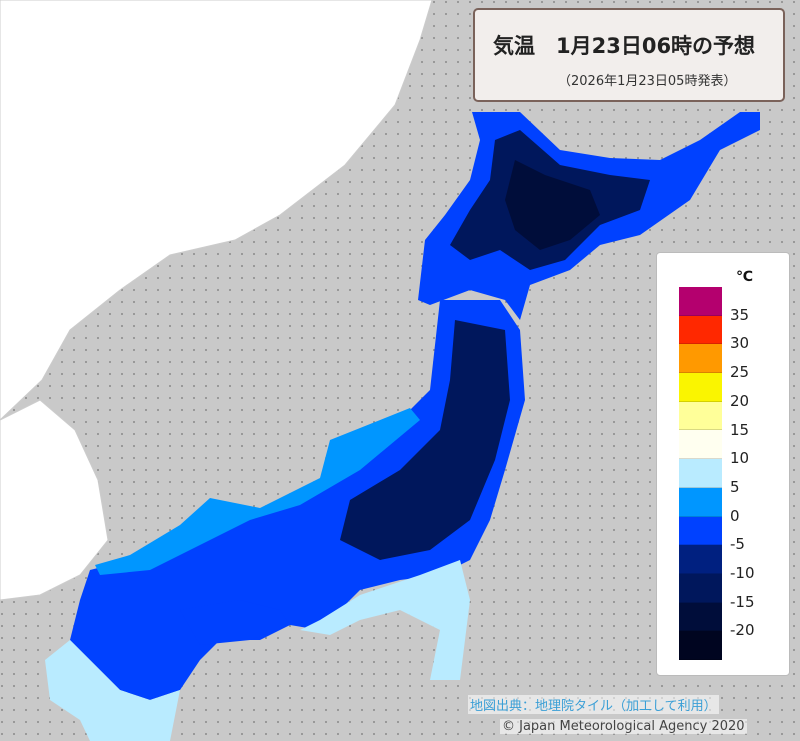 The height and width of the screenshot is (741, 800). What do you see at coordinates (735, 515) in the screenshot?
I see `legend-tick: 0` at bounding box center [735, 515].